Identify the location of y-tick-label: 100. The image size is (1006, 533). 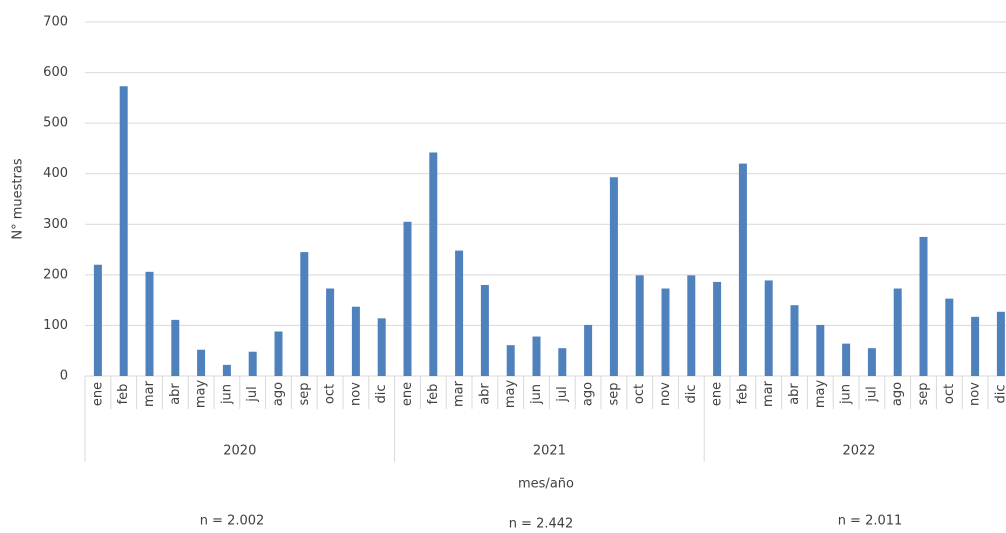
(55, 325).